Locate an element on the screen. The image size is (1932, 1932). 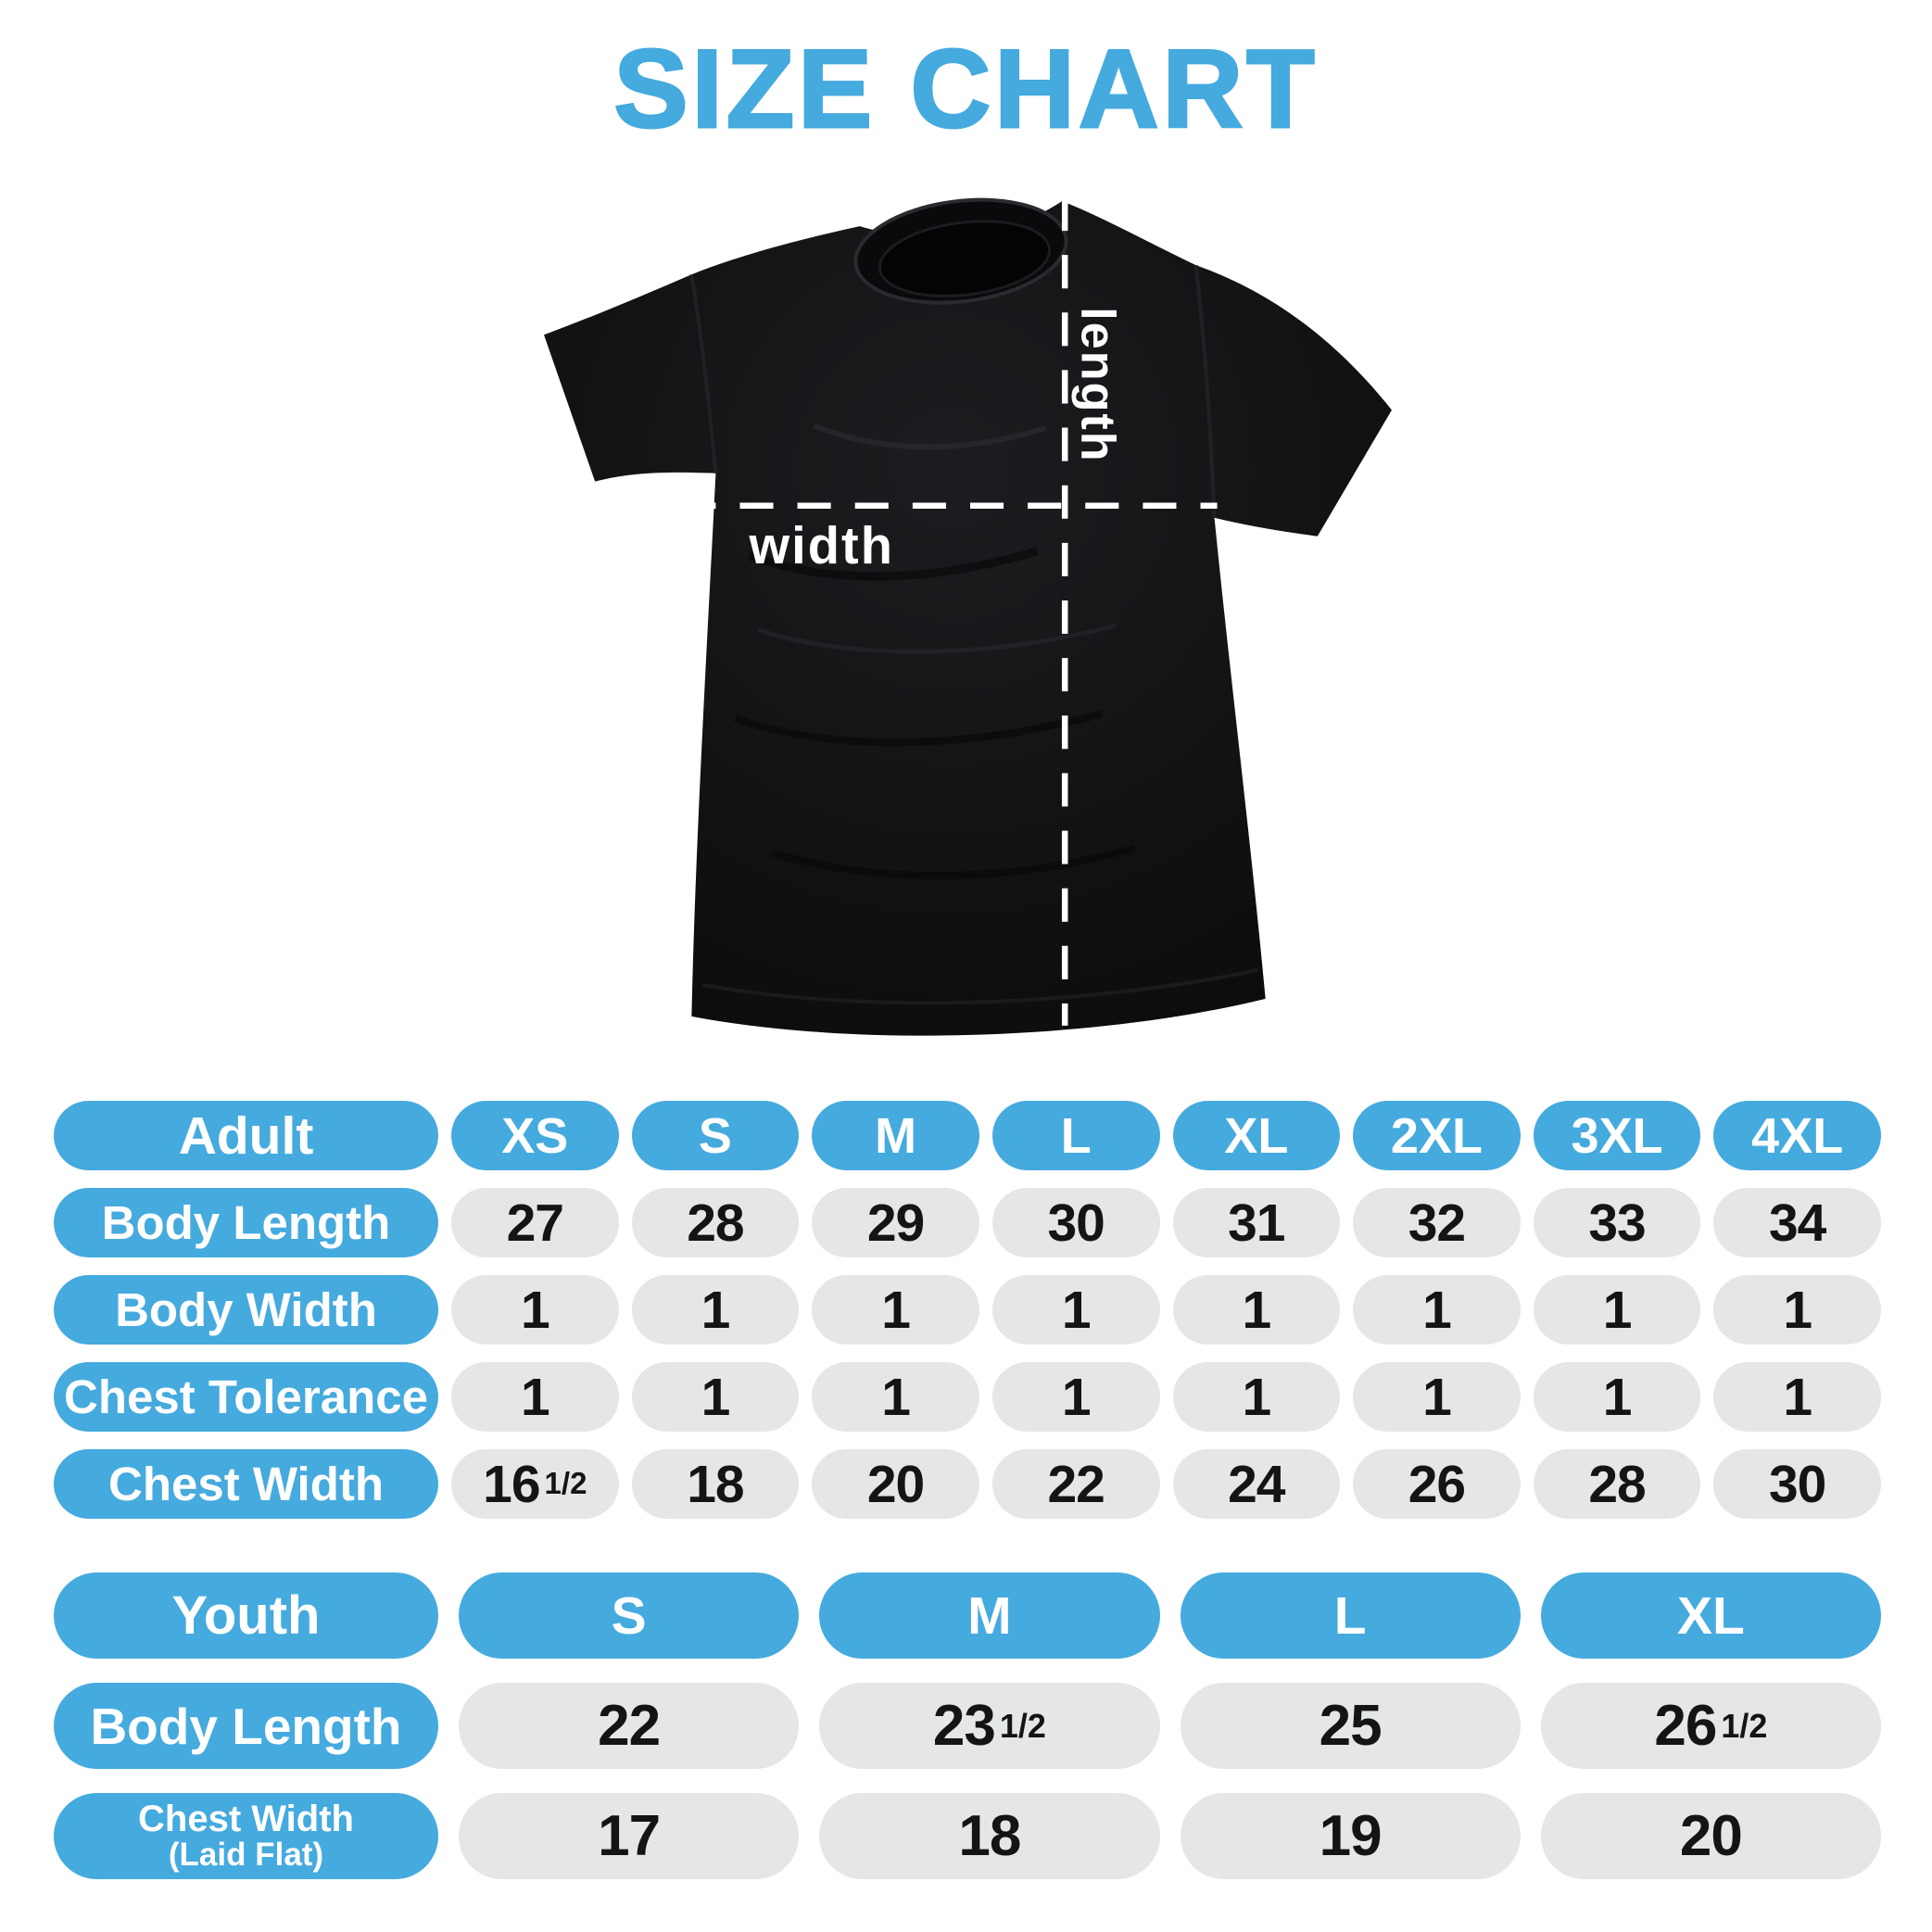
adult-size-pill: M is located at coordinates (895, 1135).